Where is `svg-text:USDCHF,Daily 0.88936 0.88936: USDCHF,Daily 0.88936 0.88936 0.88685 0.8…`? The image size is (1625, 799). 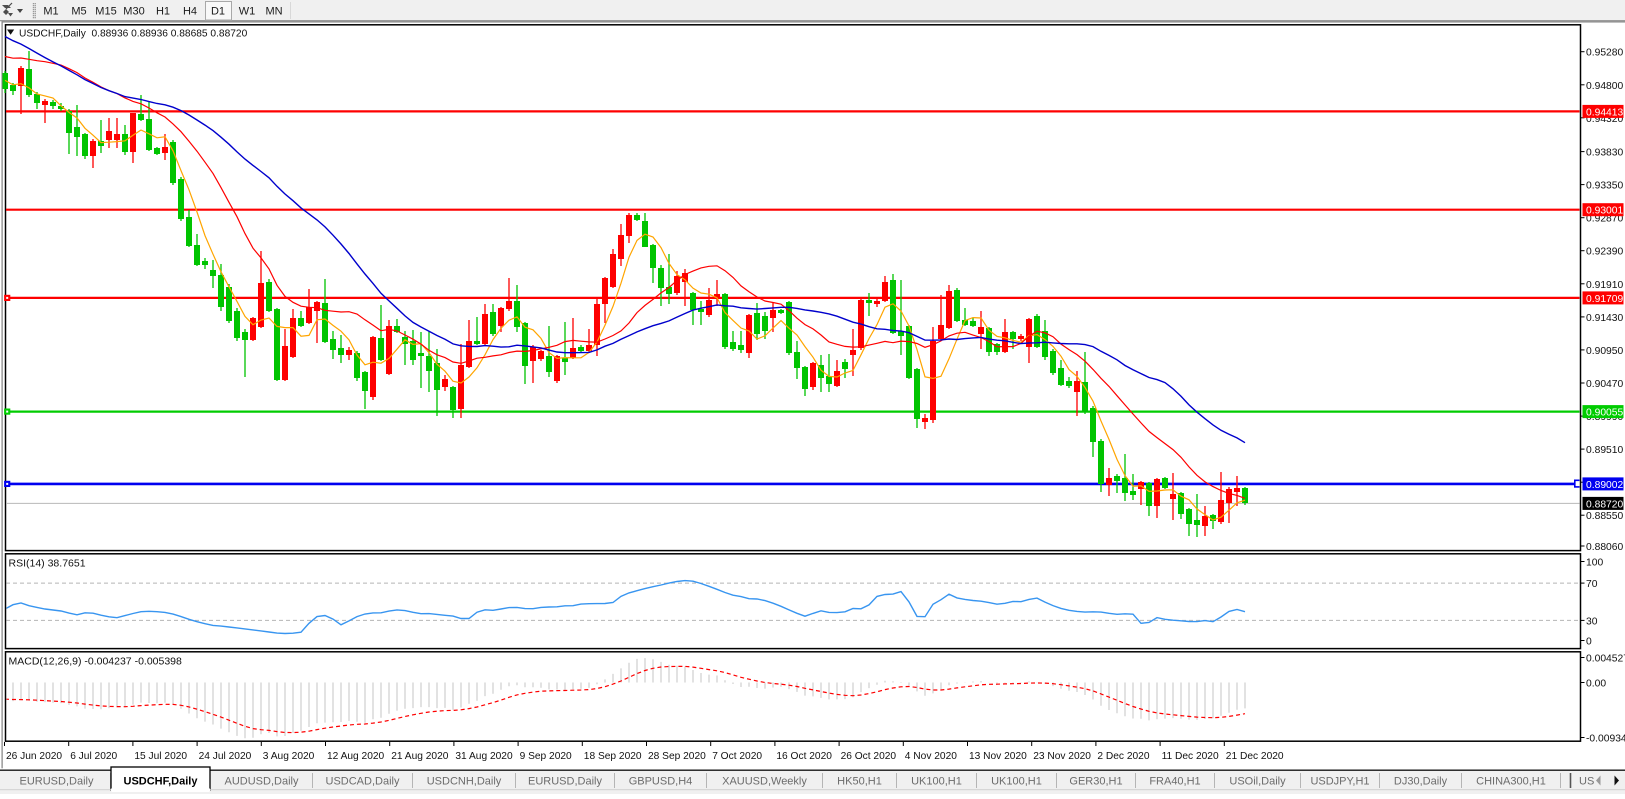 svg-text:USDCHF,Daily 0.88936 0.88936: USDCHF,Daily 0.88936 0.88936 0.88685 0.8… is located at coordinates (133, 34).